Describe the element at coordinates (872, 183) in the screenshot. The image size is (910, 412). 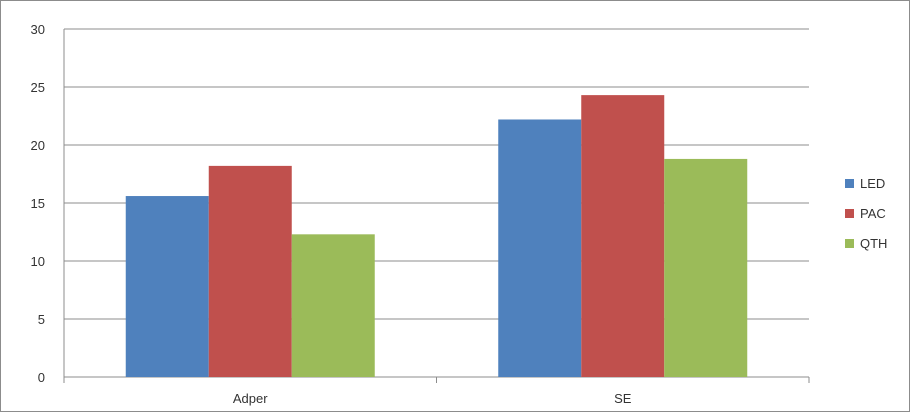
I see `legend-label-led: LED` at that location.